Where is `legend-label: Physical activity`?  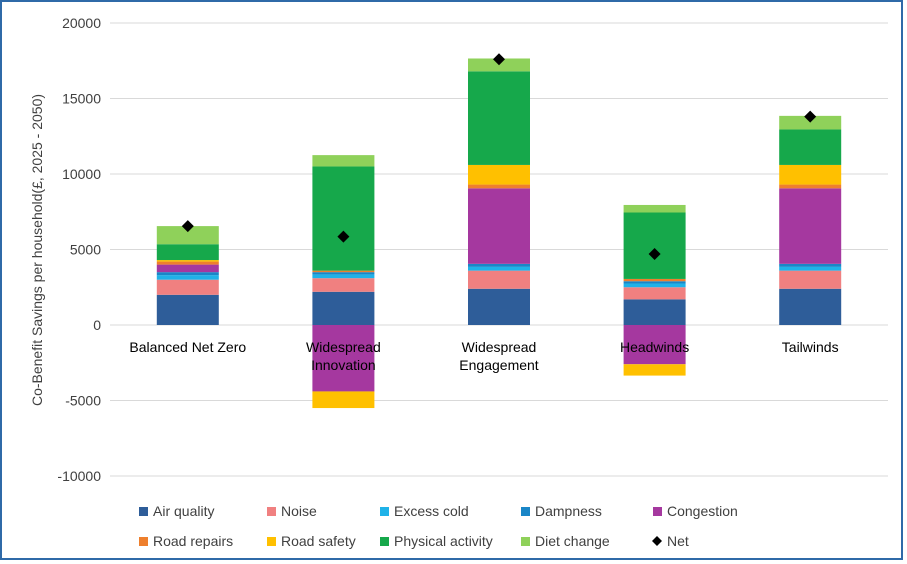
legend-label: Physical activity is located at coordinates (443, 541).